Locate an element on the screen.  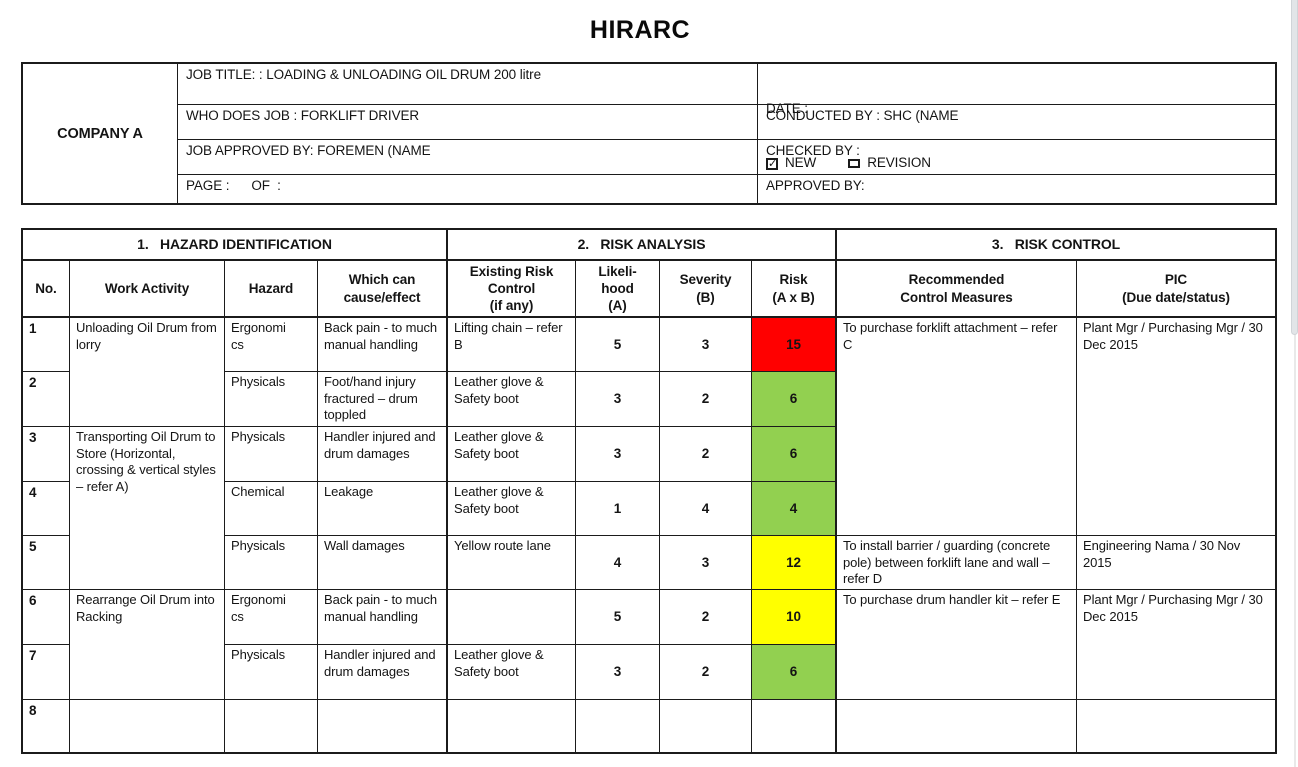
job-approved-by-cell: JOB APPROVED BY: FOREMEN (NAME is located at coordinates (468, 157).